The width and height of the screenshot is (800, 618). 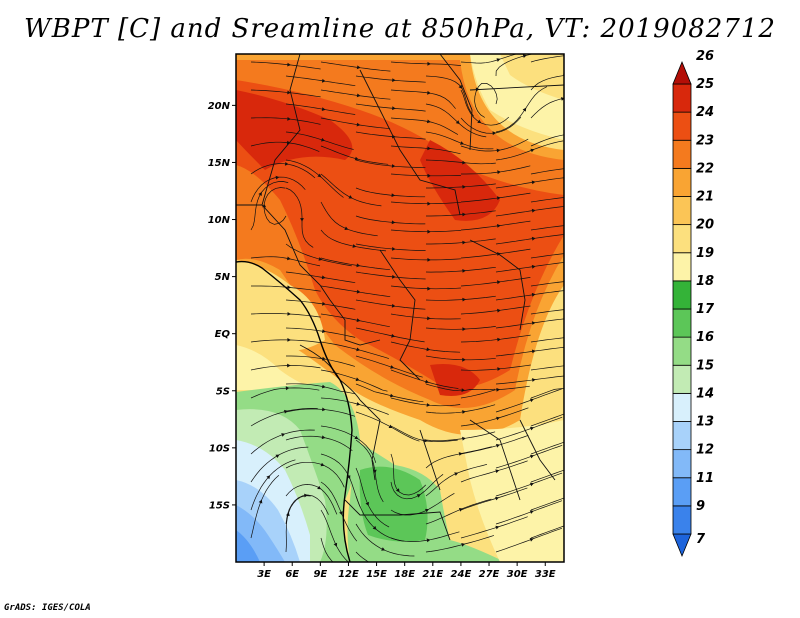 I want to click on lat-tick-label: 15S, so click(x=219, y=505).